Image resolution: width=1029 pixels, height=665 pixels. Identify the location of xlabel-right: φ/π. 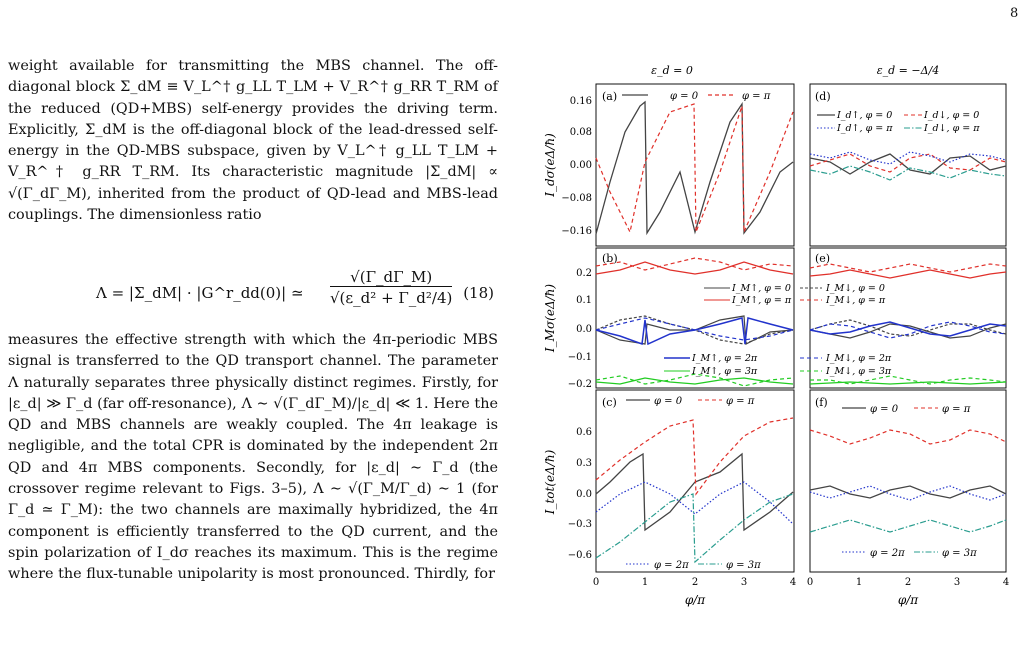
(908, 600).